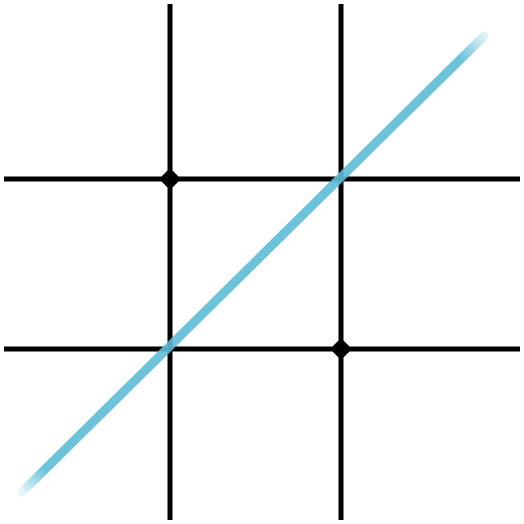 The width and height of the screenshot is (524, 524). Describe the element at coordinates (170, 179) in the screenshot. I see `intersection-marker-top-left` at that location.